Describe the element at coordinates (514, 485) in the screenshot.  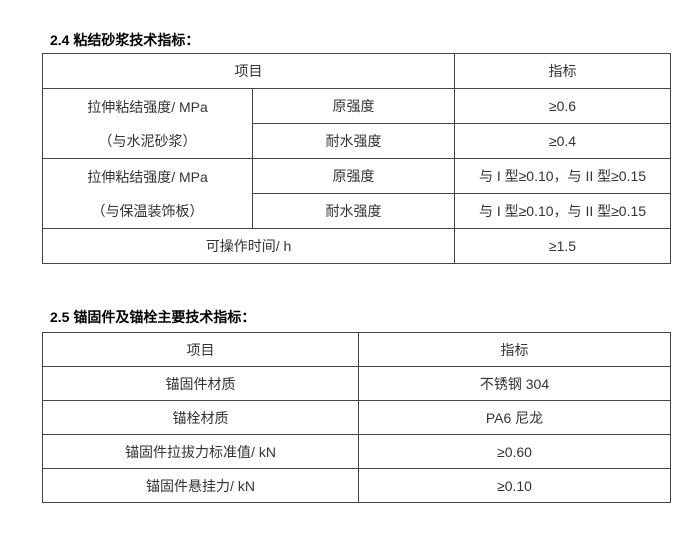
I see `value-cell: ≥0.10` at that location.